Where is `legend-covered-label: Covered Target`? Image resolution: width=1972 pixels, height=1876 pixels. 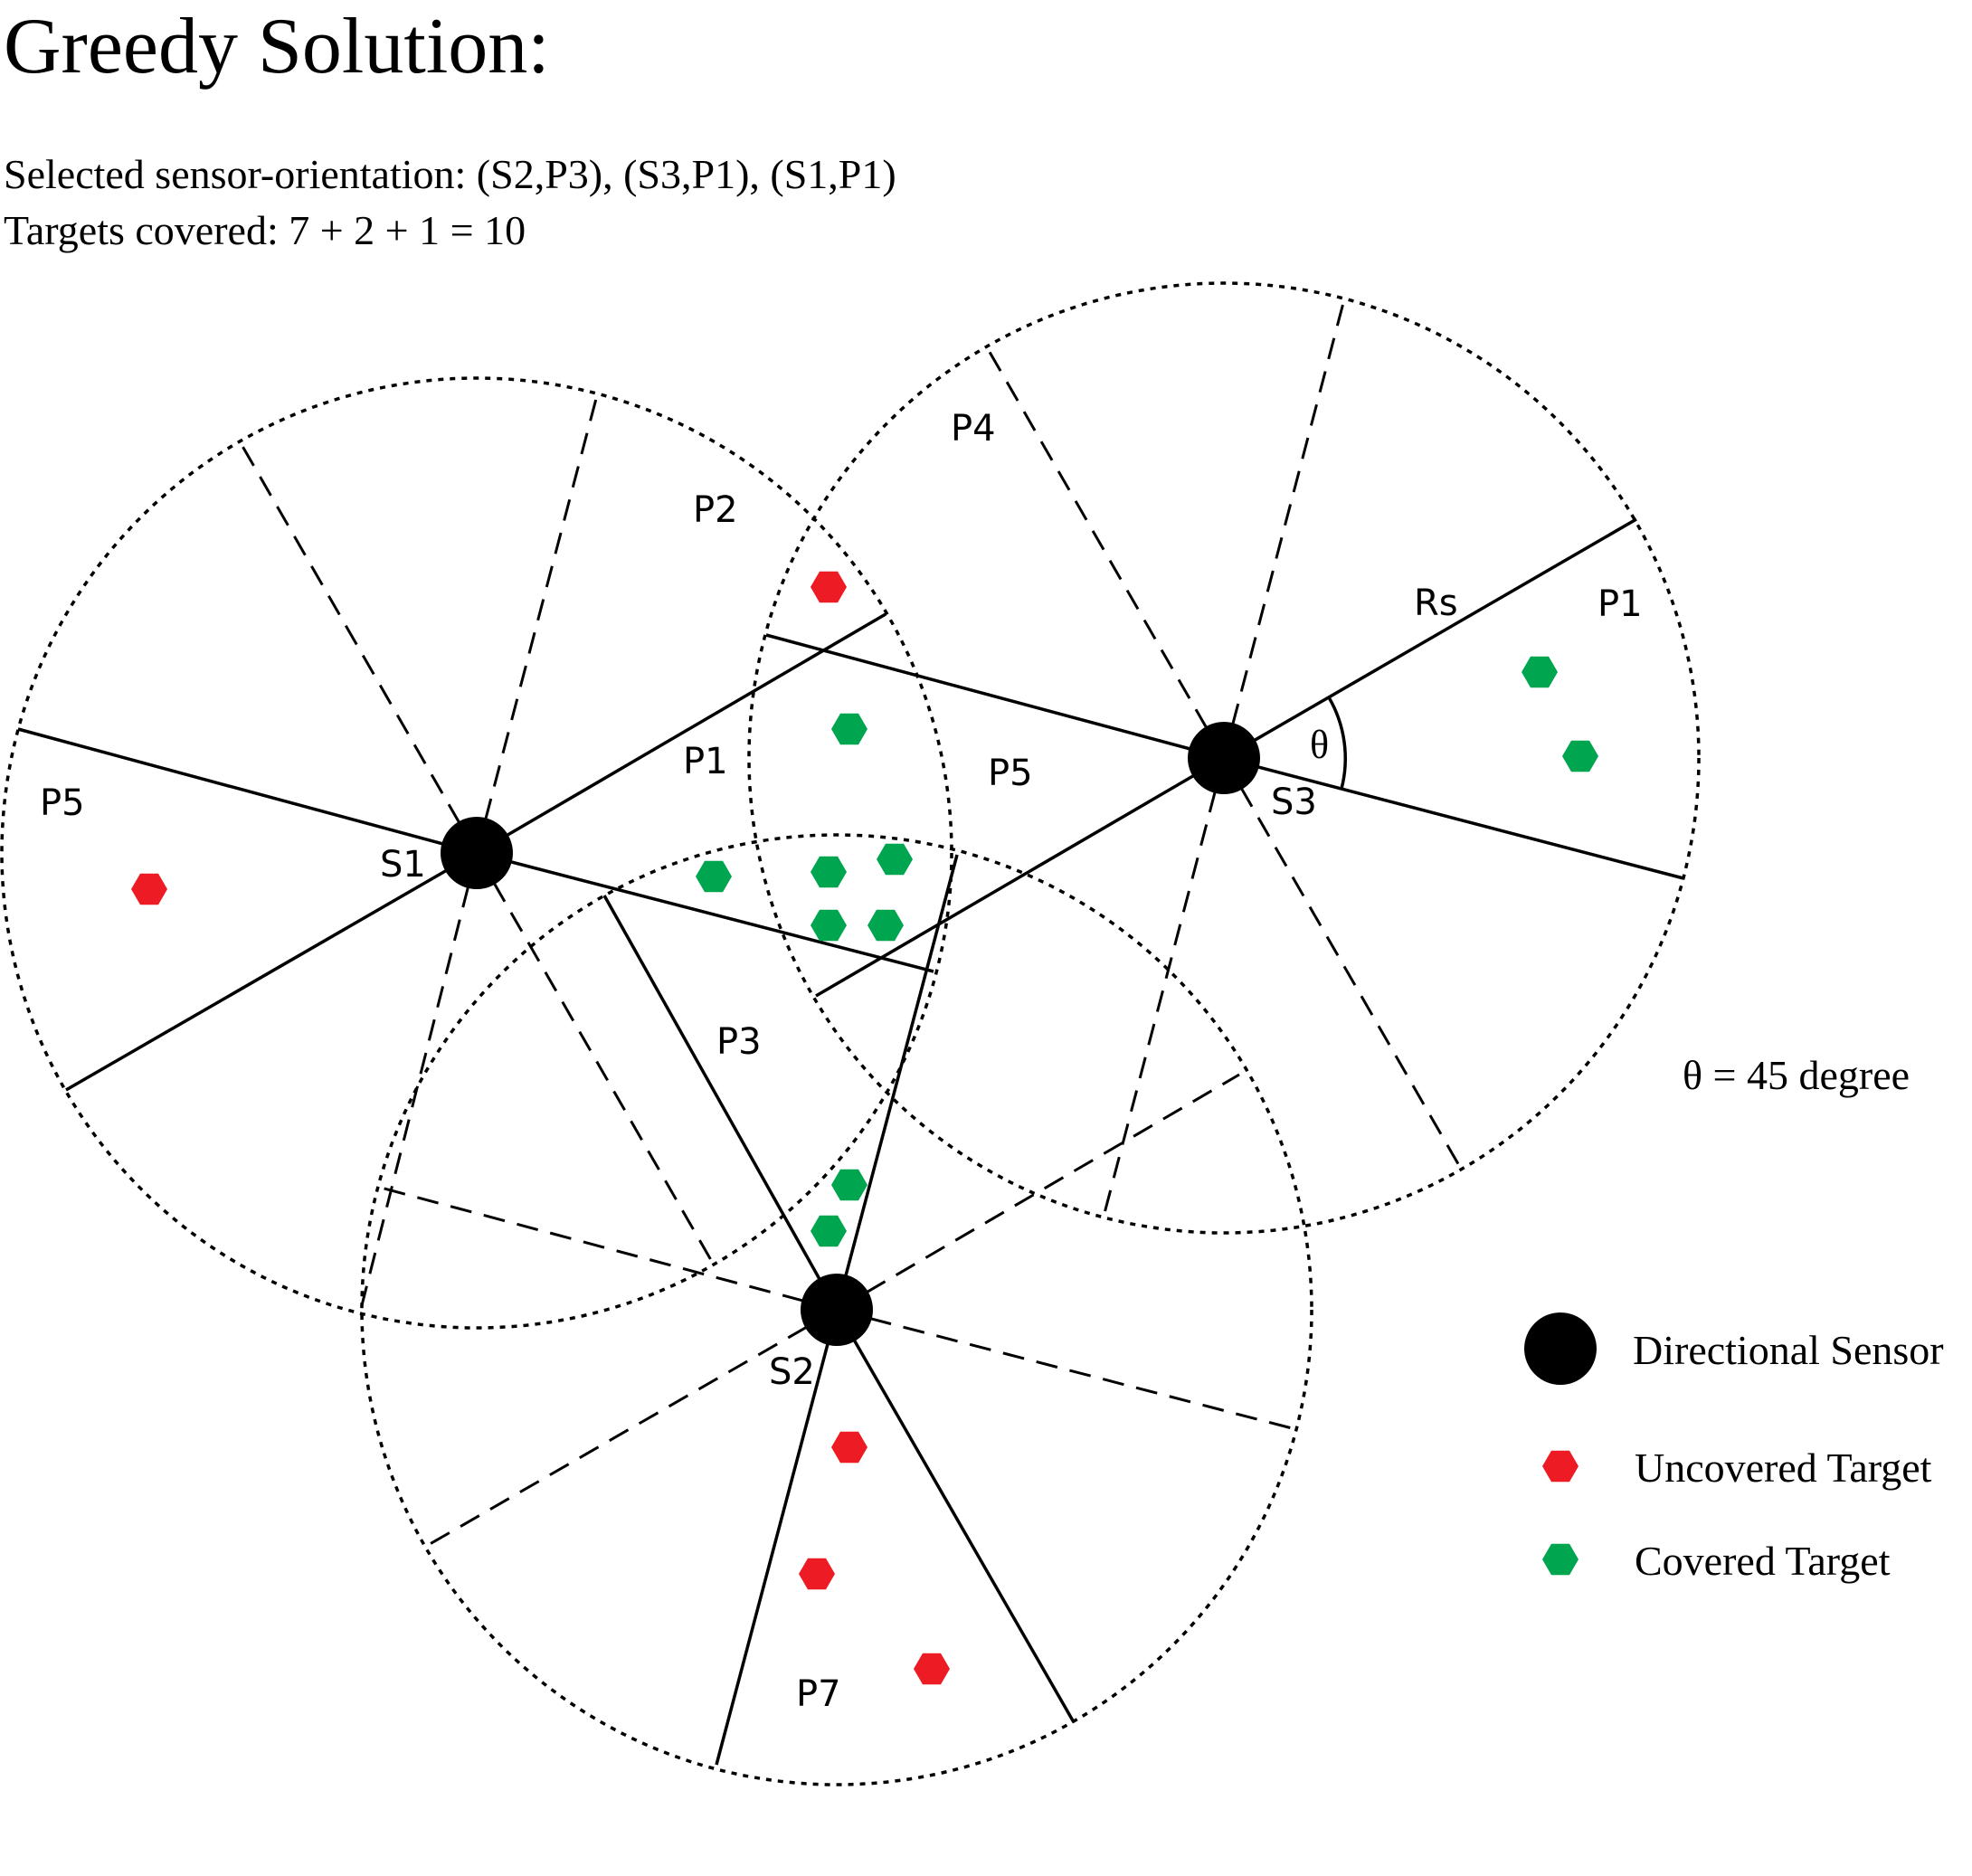 legend-covered-label: Covered Target is located at coordinates (1763, 1561).